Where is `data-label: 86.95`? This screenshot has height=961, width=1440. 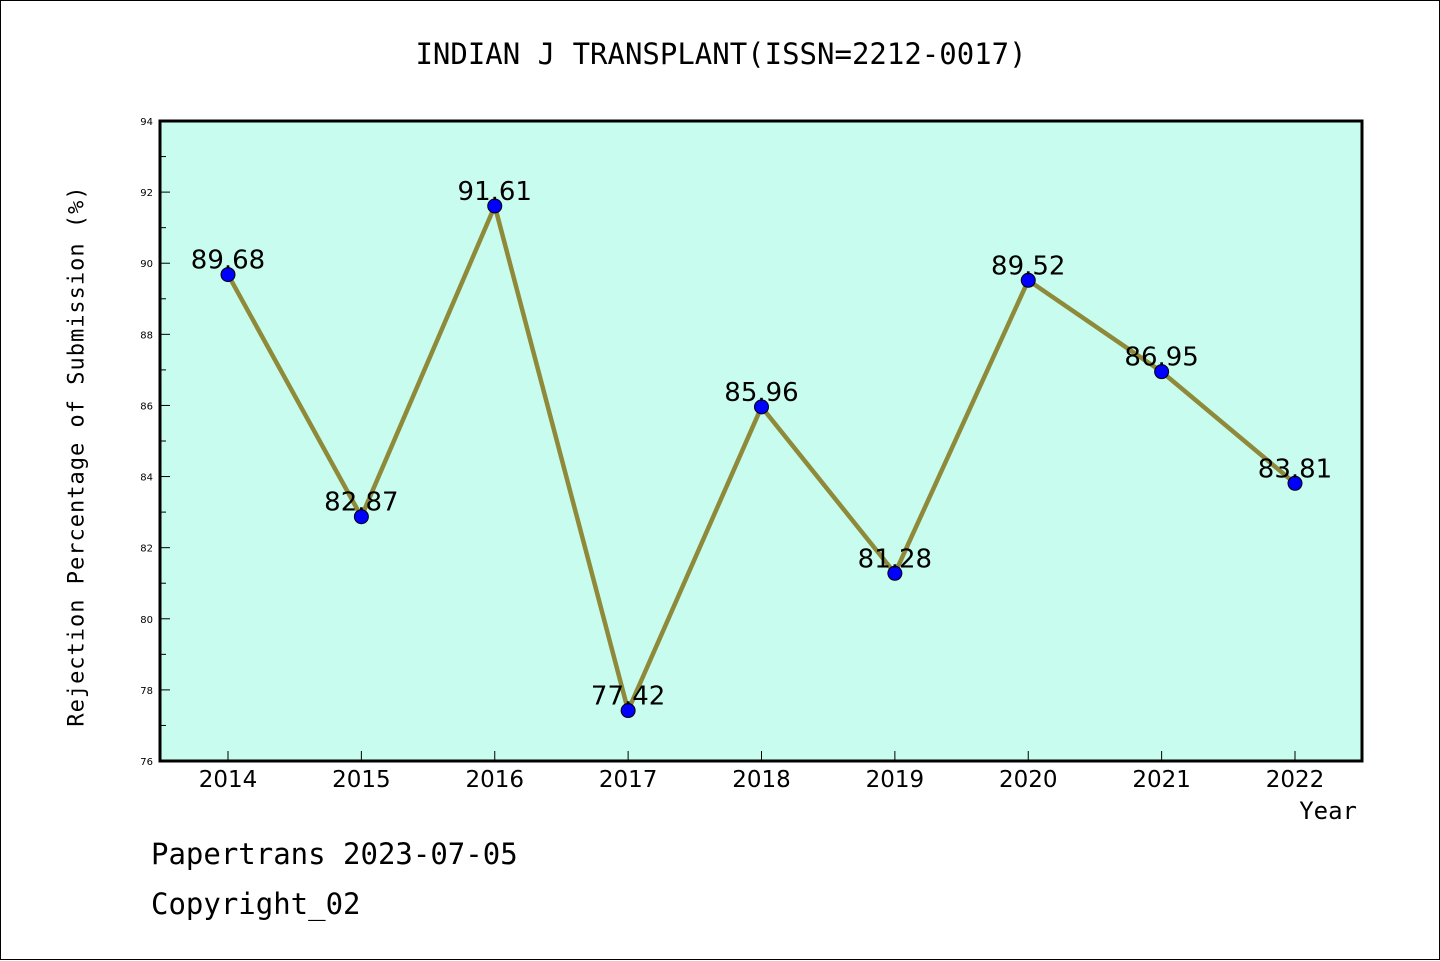
data-label: 86.95 is located at coordinates (1161, 358).